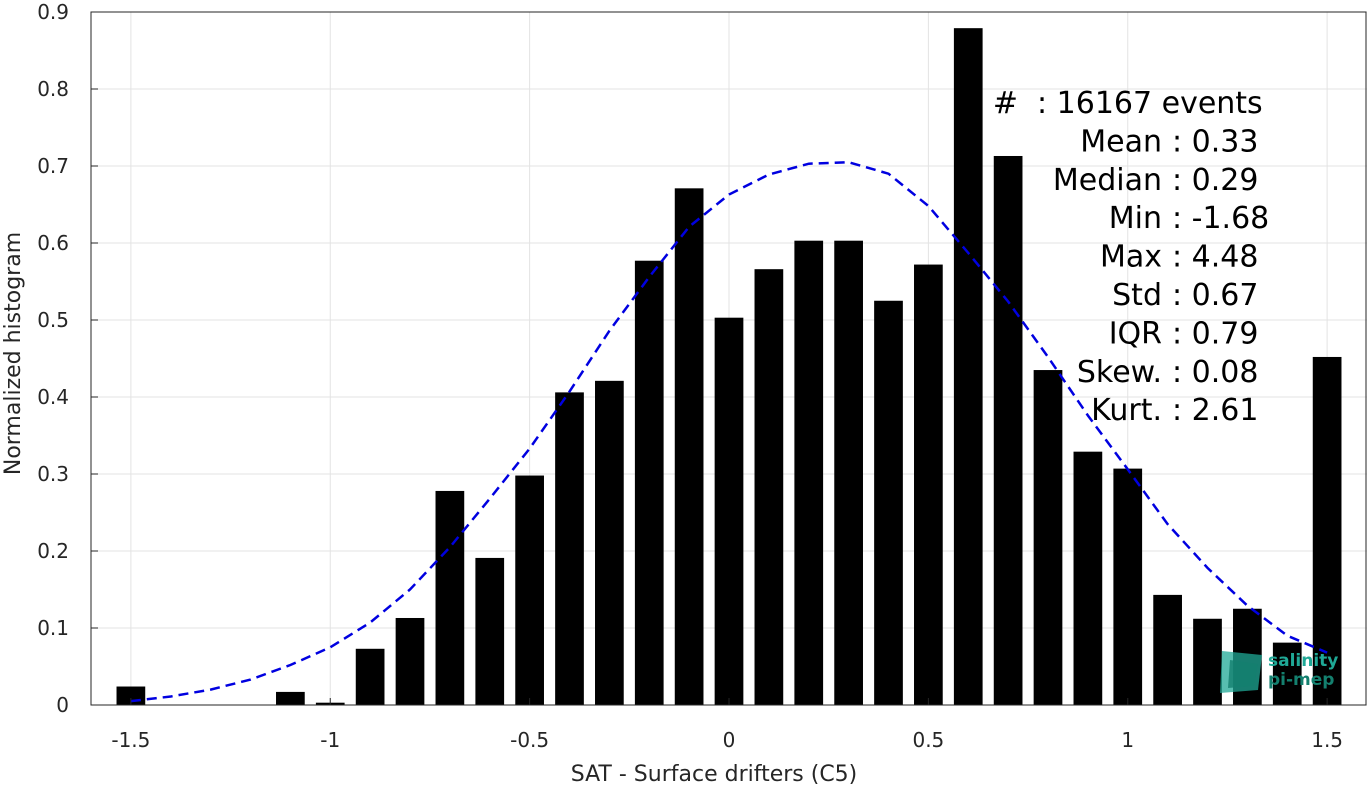  What do you see at coordinates (1119, 372) in the screenshot?
I see `stat-label: Skew.` at bounding box center [1119, 372].